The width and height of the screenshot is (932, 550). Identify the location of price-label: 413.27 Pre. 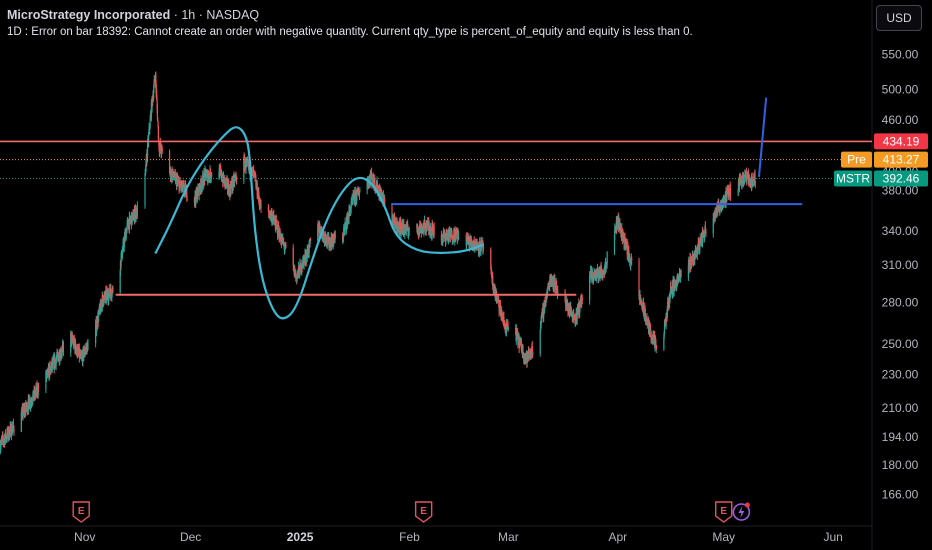
(884, 159).